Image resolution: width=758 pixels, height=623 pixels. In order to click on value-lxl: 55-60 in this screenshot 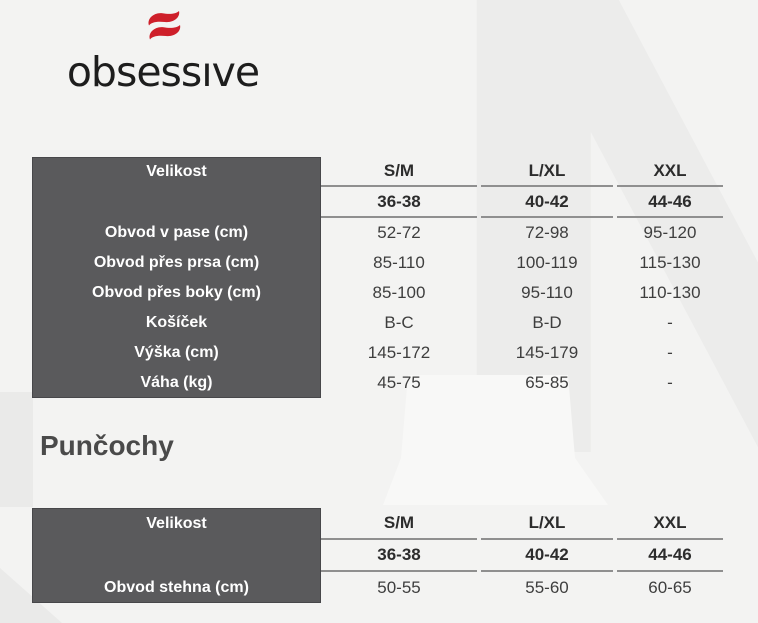, I will do `click(547, 587)`.